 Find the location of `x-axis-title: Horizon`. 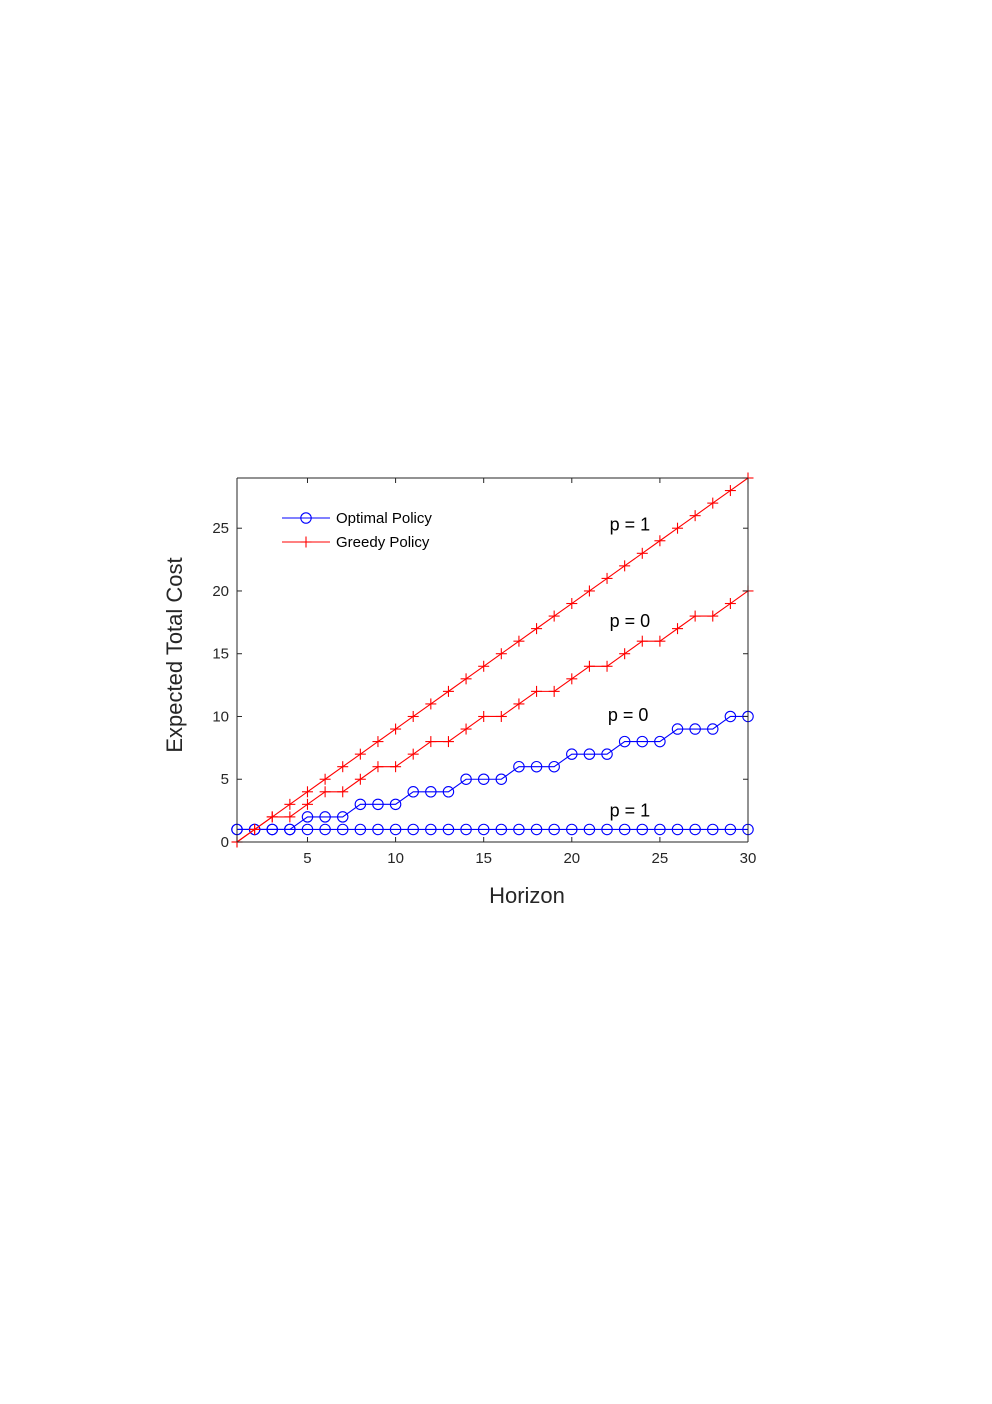

x-axis-title: Horizon is located at coordinates (527, 895).